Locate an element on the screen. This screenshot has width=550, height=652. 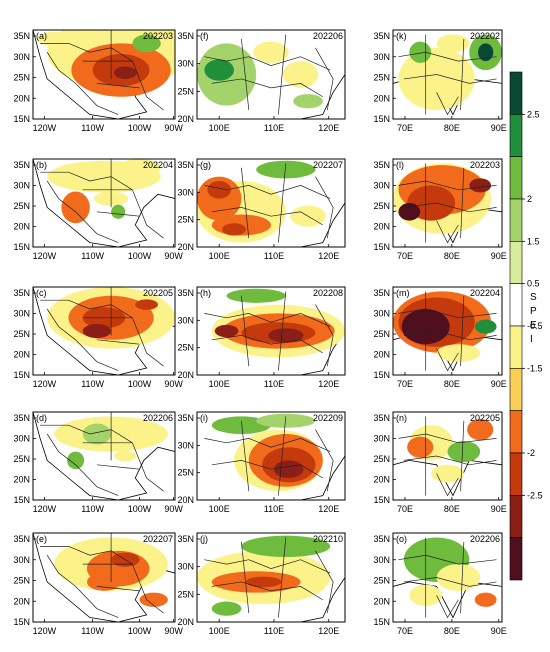
panel-date: 202209 is located at coordinates (328, 418).